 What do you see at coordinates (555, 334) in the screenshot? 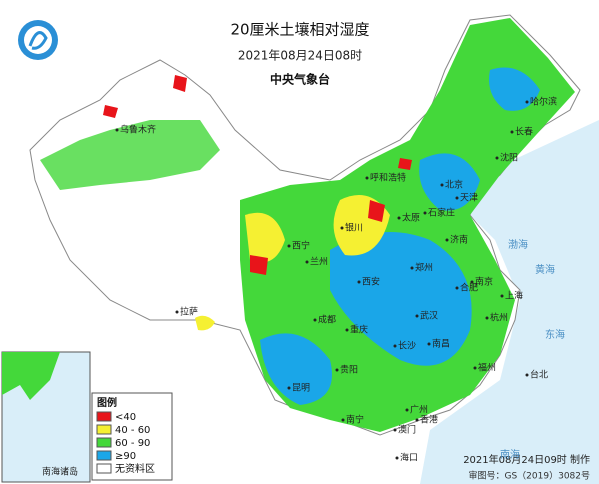
I see `sea-label: 东海` at bounding box center [555, 334].